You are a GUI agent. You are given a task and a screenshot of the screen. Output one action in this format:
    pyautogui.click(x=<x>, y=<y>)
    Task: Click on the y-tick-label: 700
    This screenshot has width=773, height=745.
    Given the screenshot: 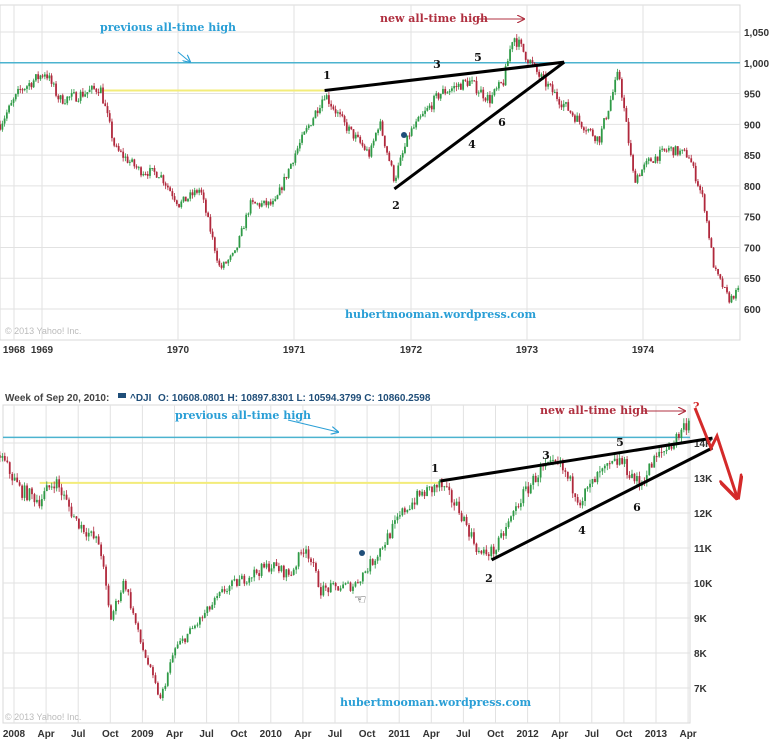 What is the action you would take?
    pyautogui.click(x=752, y=248)
    